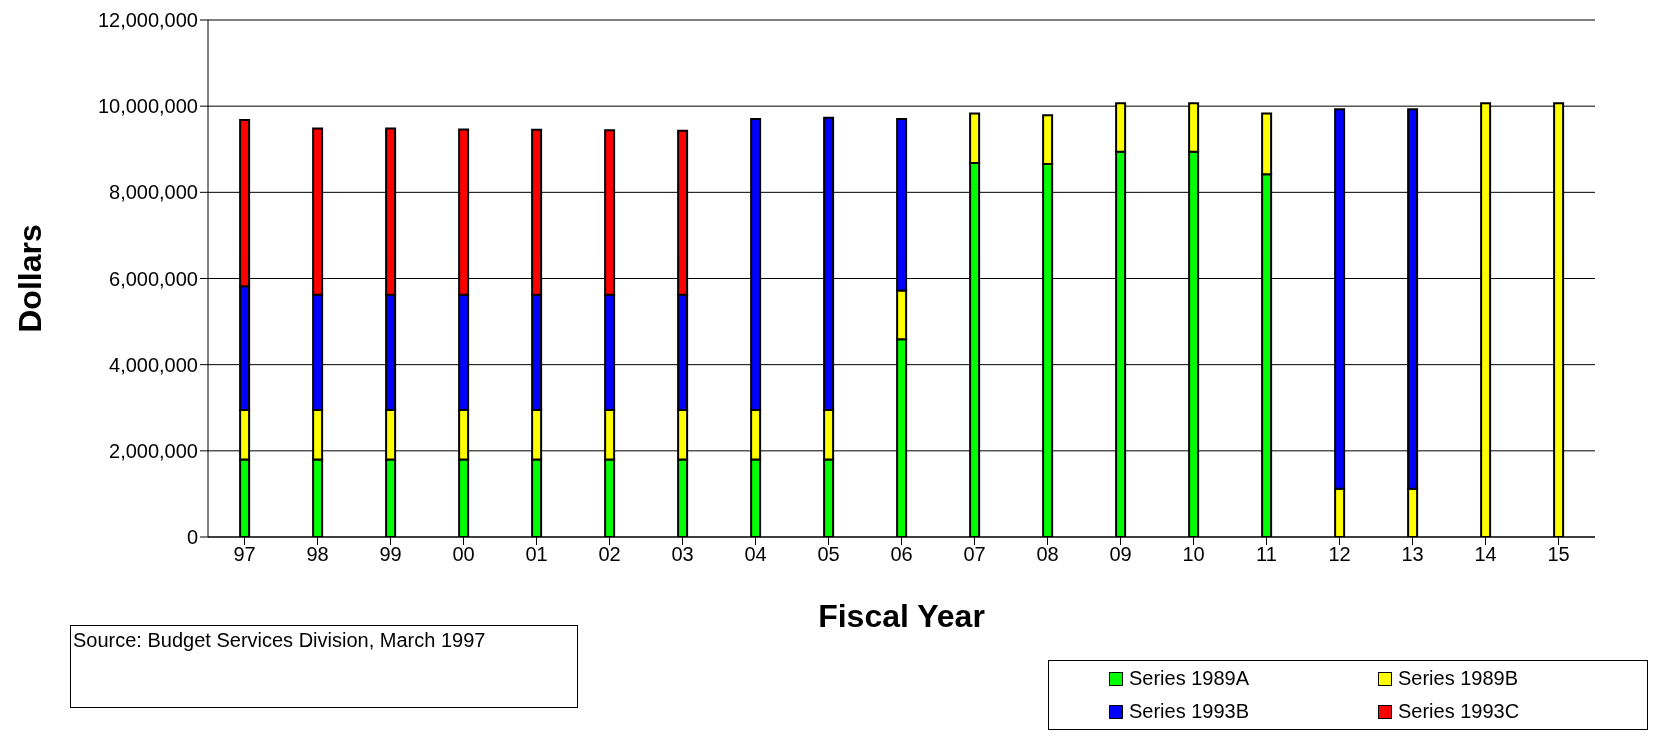  What do you see at coordinates (1266, 554) in the screenshot?
I see `x-tick-label: 11` at bounding box center [1266, 554].